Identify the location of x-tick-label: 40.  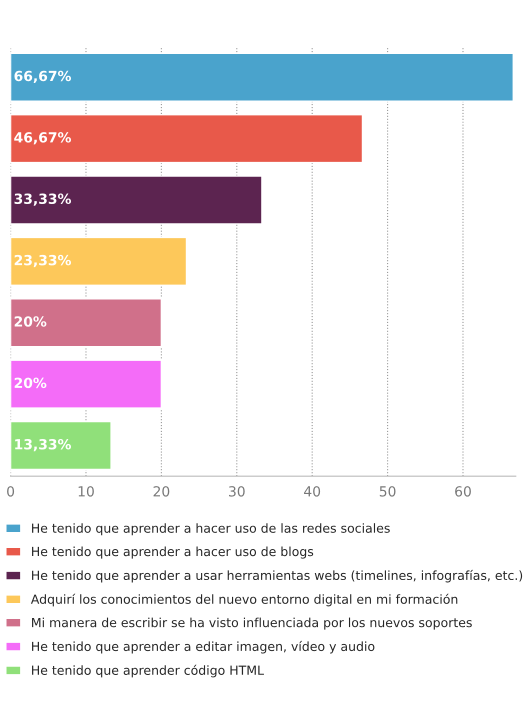
(312, 491).